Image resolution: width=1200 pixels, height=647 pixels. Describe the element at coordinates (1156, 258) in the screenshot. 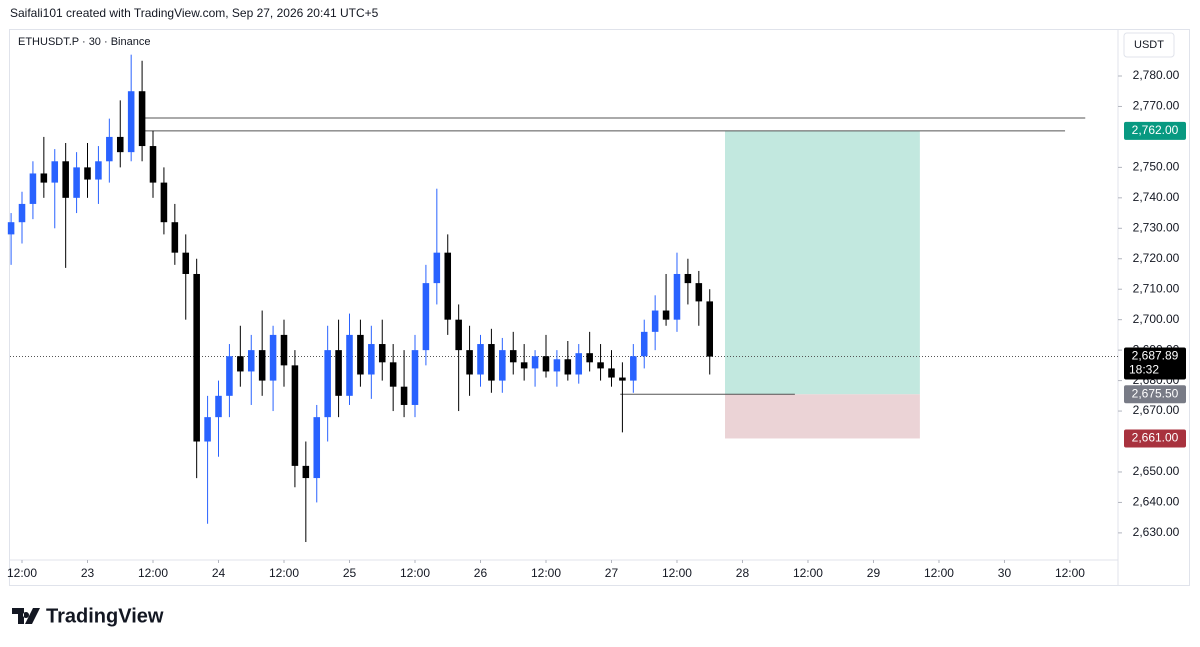

I see `y-tick-label: 2,720.00` at that location.